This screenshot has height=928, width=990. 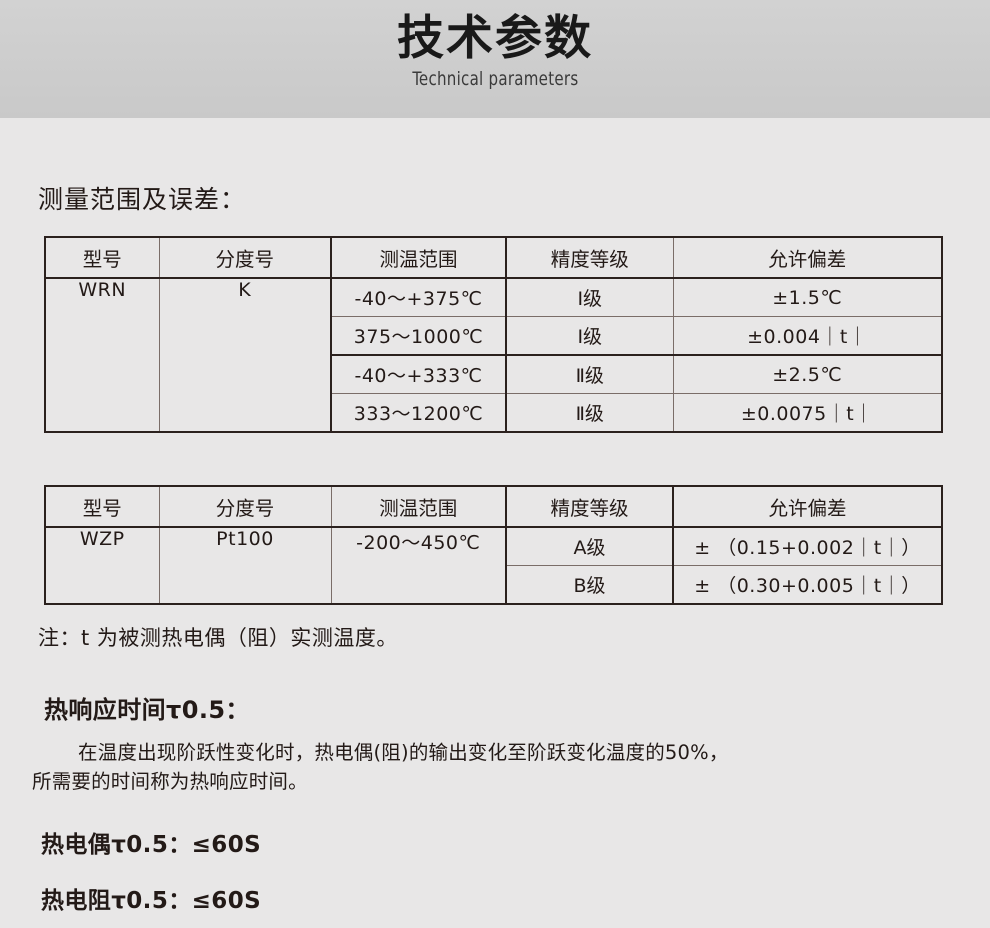 I want to click on cell-allowable-deviation: ±0.004｜t｜, so click(x=807, y=336).